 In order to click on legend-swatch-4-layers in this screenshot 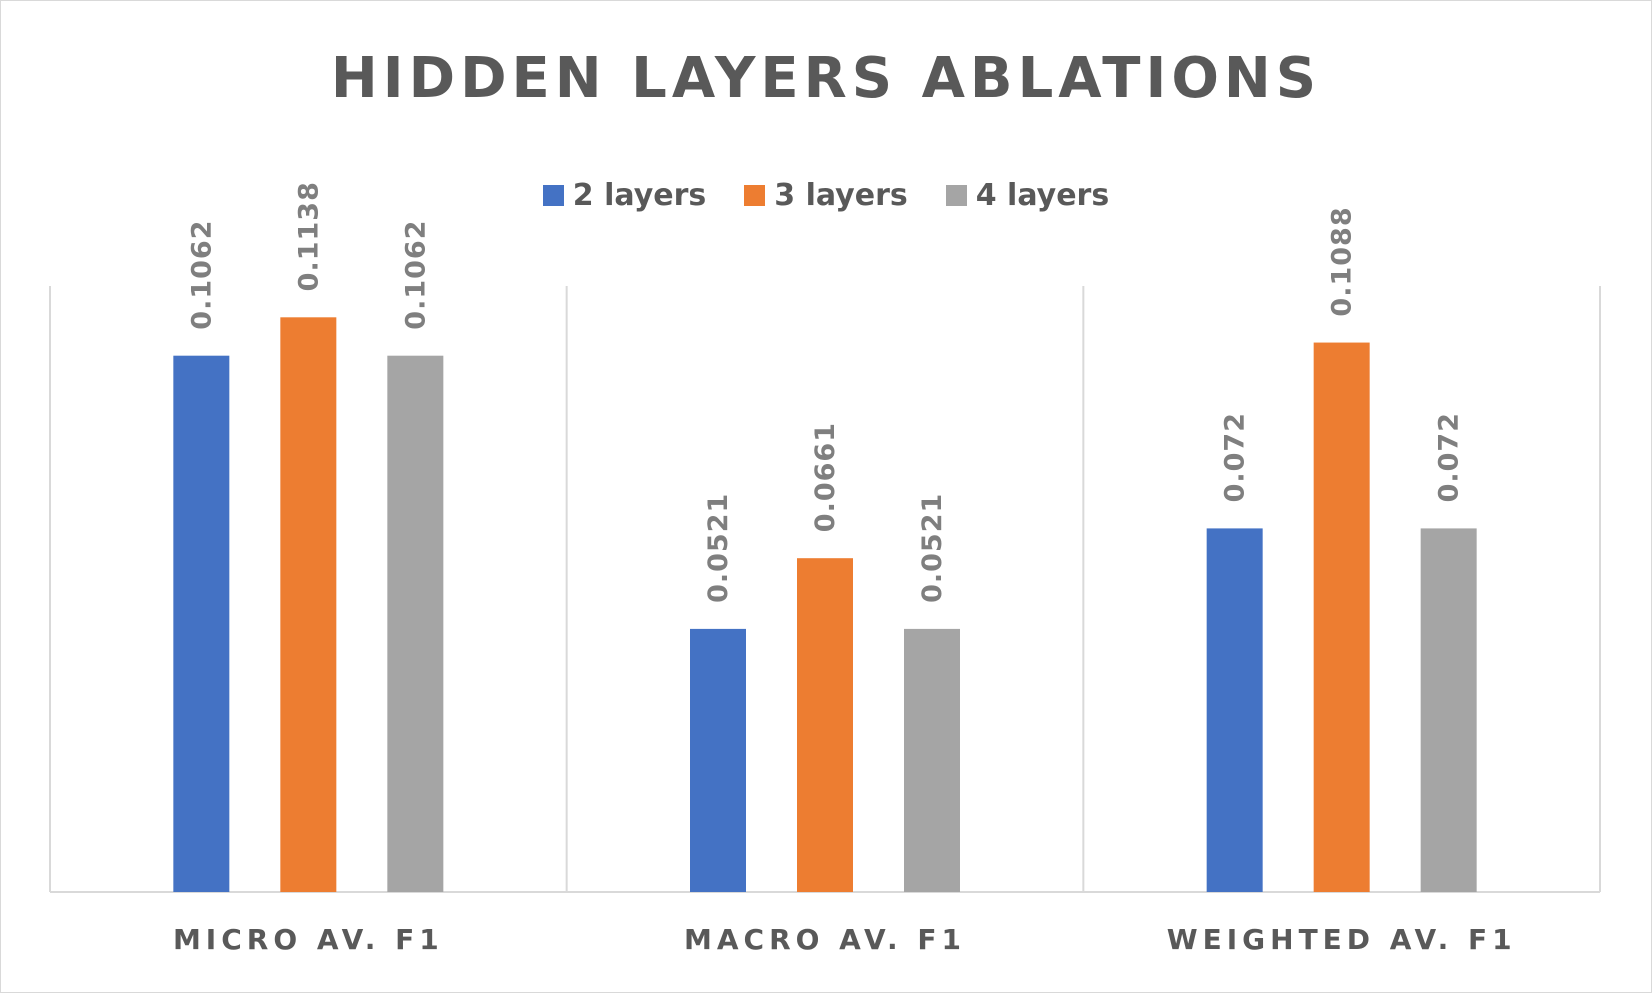, I will do `click(956, 195)`.